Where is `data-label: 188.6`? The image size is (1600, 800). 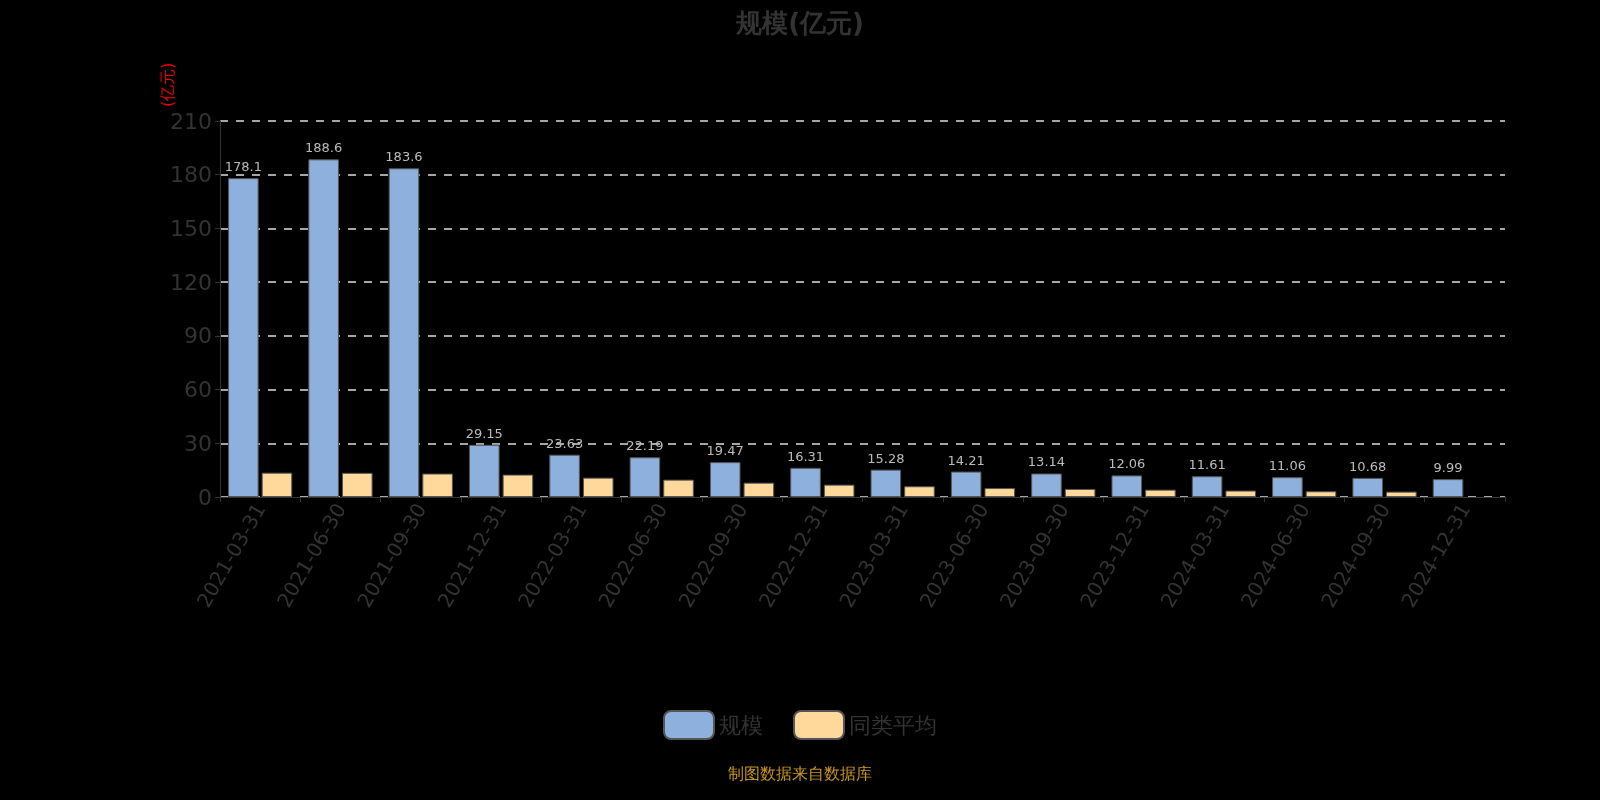
data-label: 188.6 is located at coordinates (324, 148).